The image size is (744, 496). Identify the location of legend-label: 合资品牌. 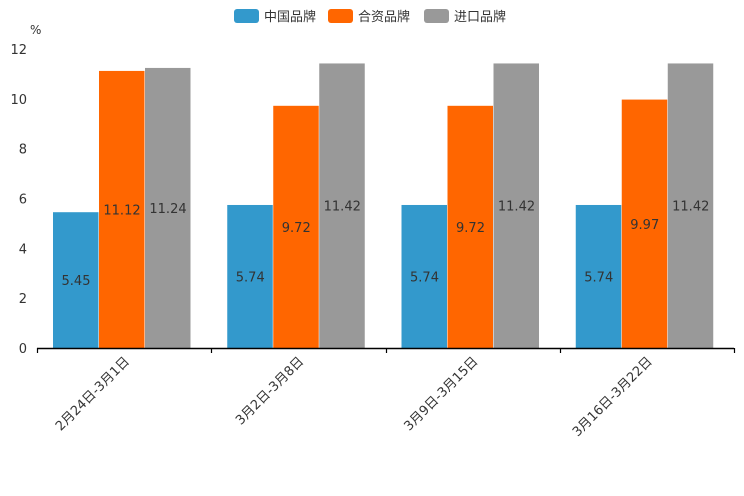
(384, 17).